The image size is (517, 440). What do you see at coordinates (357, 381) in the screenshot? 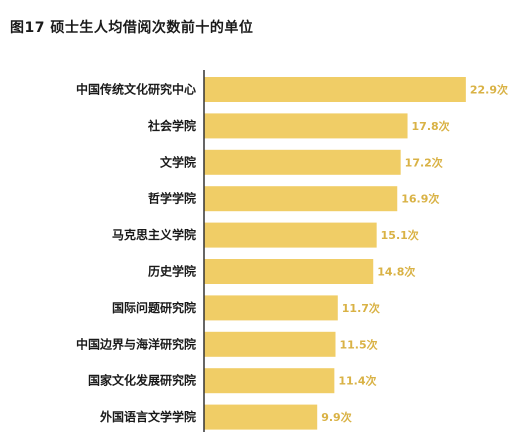
I see `value-label-8: 11.4次` at bounding box center [357, 381].